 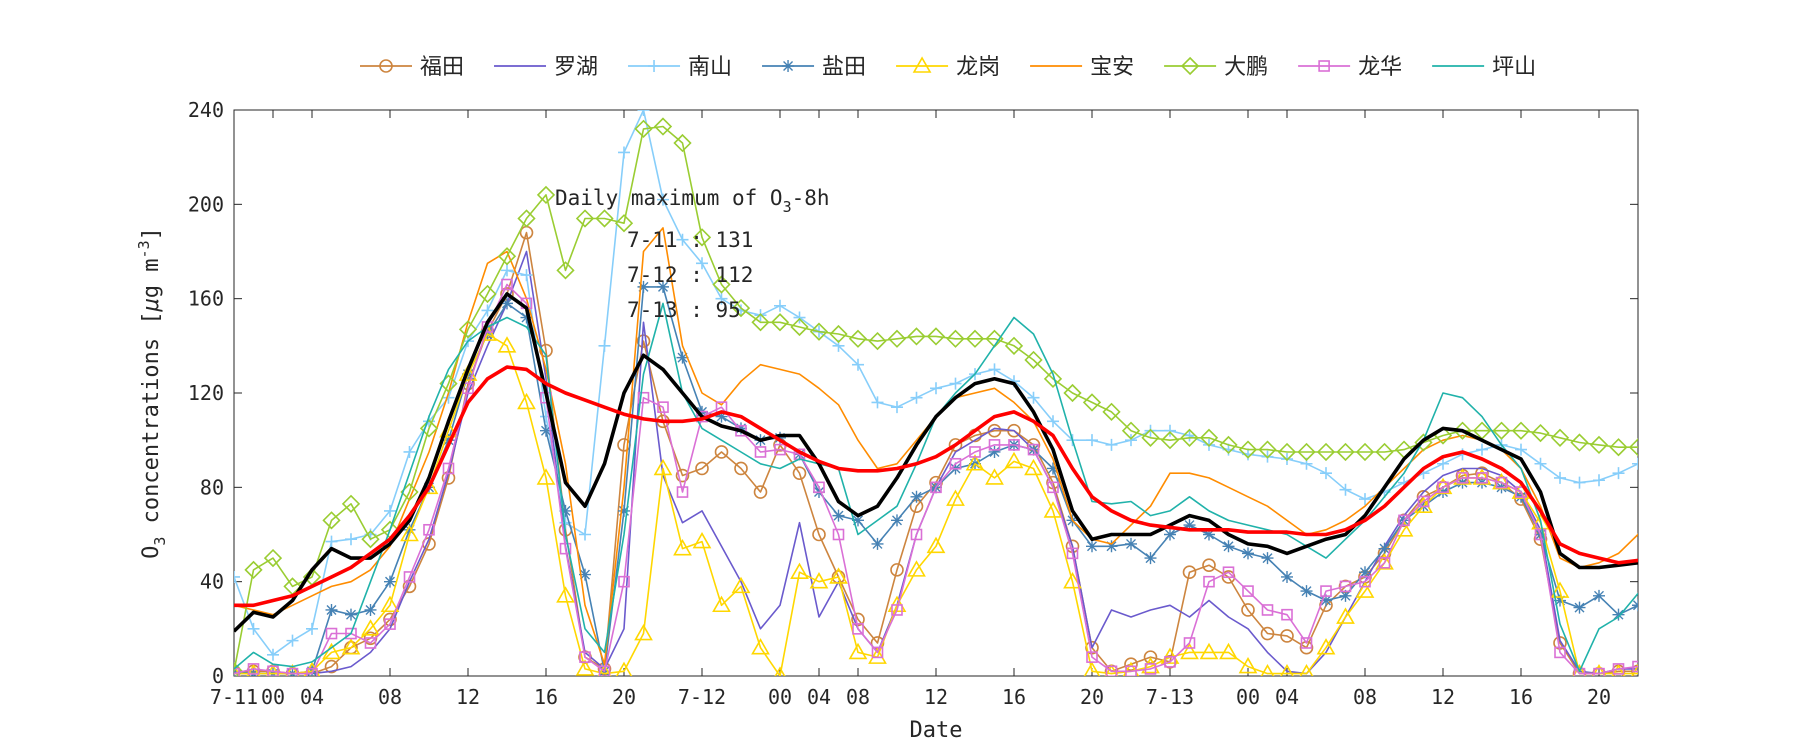 What do you see at coordinates (576, 67) in the screenshot?
I see `legend-label: 罗湖` at bounding box center [576, 67].